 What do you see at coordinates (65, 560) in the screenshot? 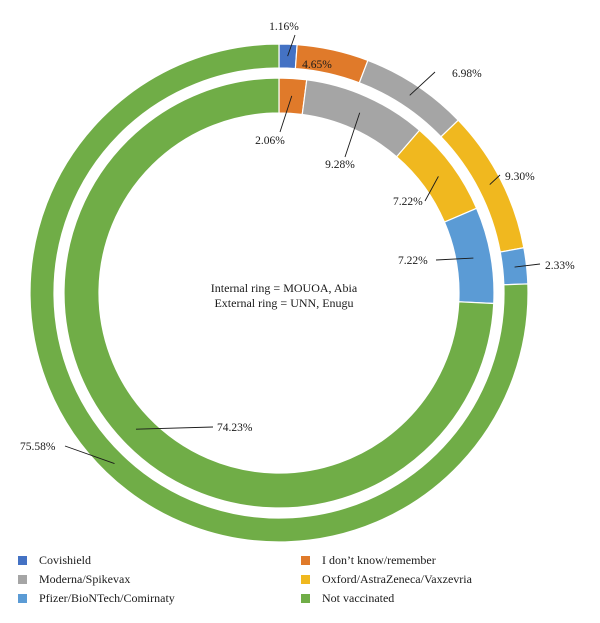
I see `legend-label: Covishield` at bounding box center [65, 560].